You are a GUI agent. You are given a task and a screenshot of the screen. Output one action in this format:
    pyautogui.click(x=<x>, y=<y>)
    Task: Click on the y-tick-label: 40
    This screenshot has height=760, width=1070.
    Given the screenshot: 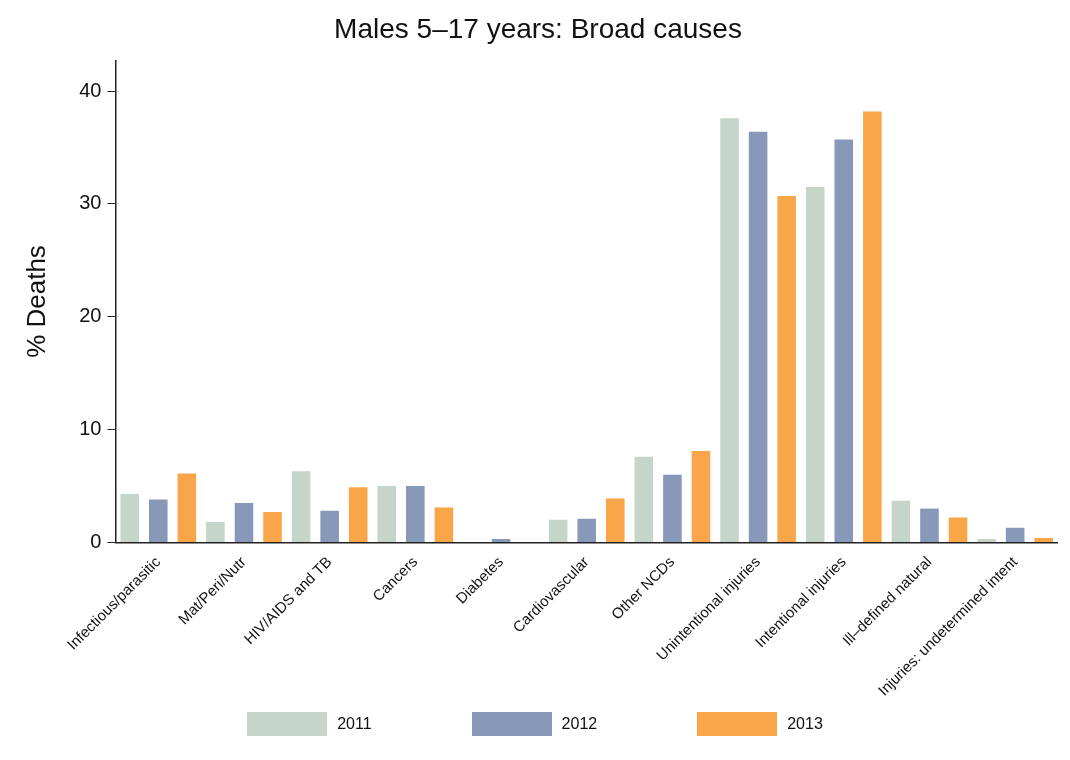 What is the action you would take?
    pyautogui.click(x=90, y=89)
    